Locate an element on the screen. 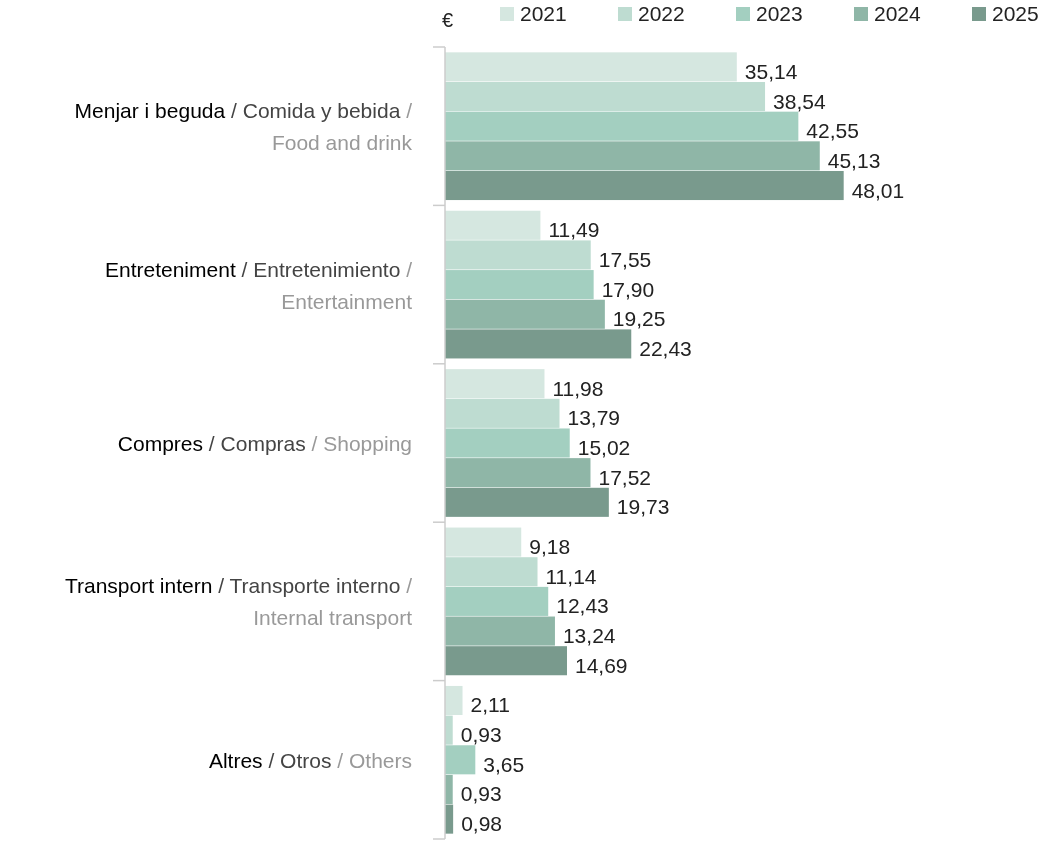 The width and height of the screenshot is (1061, 841). data-label: 22,43 is located at coordinates (665, 348).